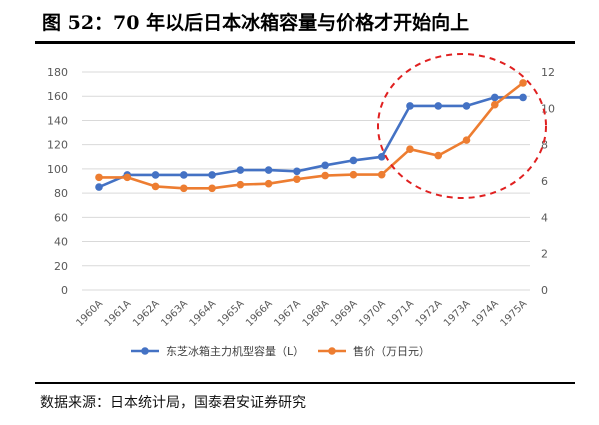  I want to click on highlight-ellipse, so click(462, 126).